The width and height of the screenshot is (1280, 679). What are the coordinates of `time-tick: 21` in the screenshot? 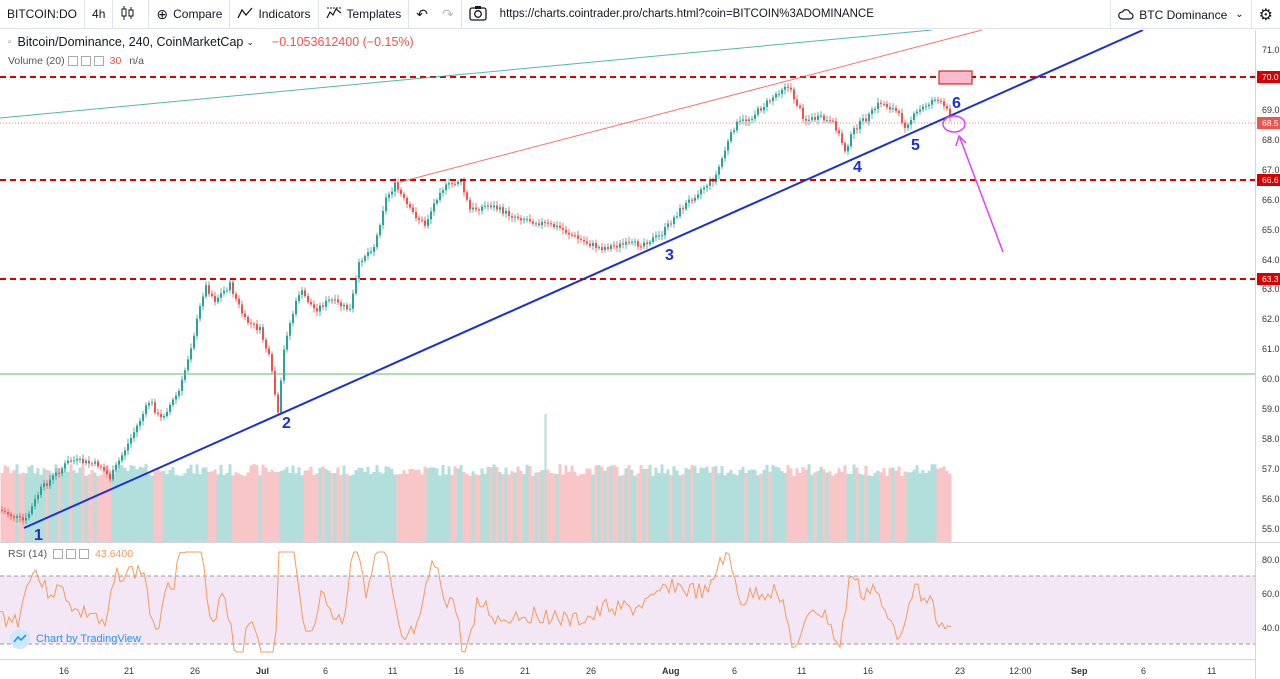 It's located at (525, 671).